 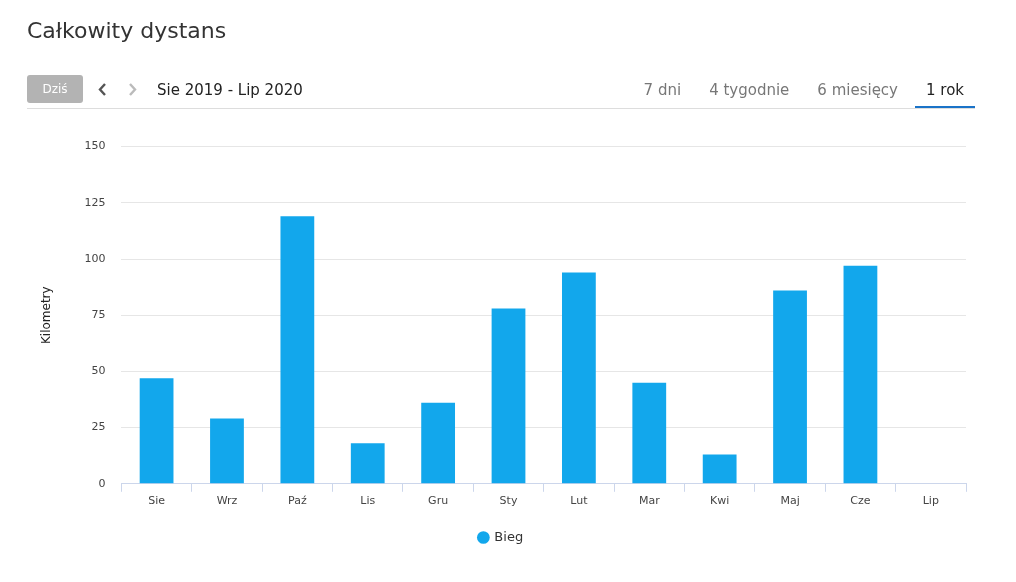 I want to click on x-tick-label: Kwi, so click(x=720, y=501).